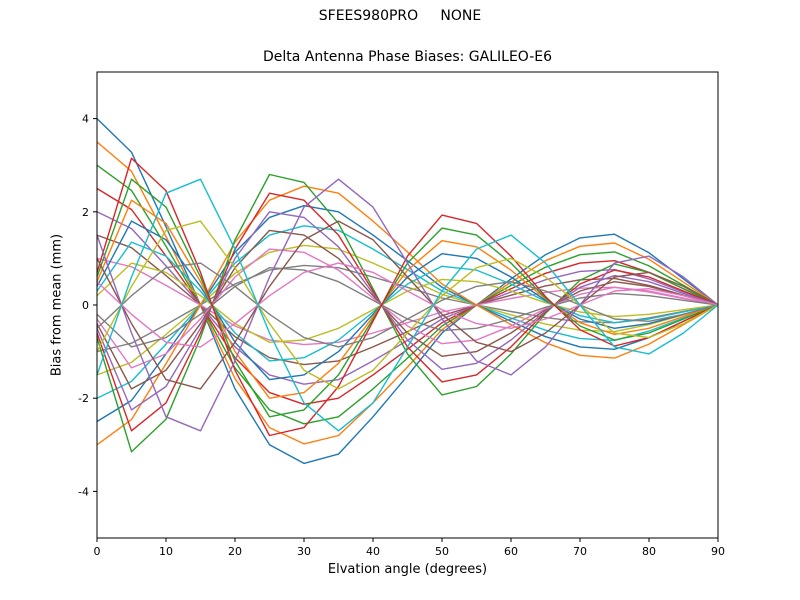  I want to click on x-tick-label: 60, so click(511, 551).